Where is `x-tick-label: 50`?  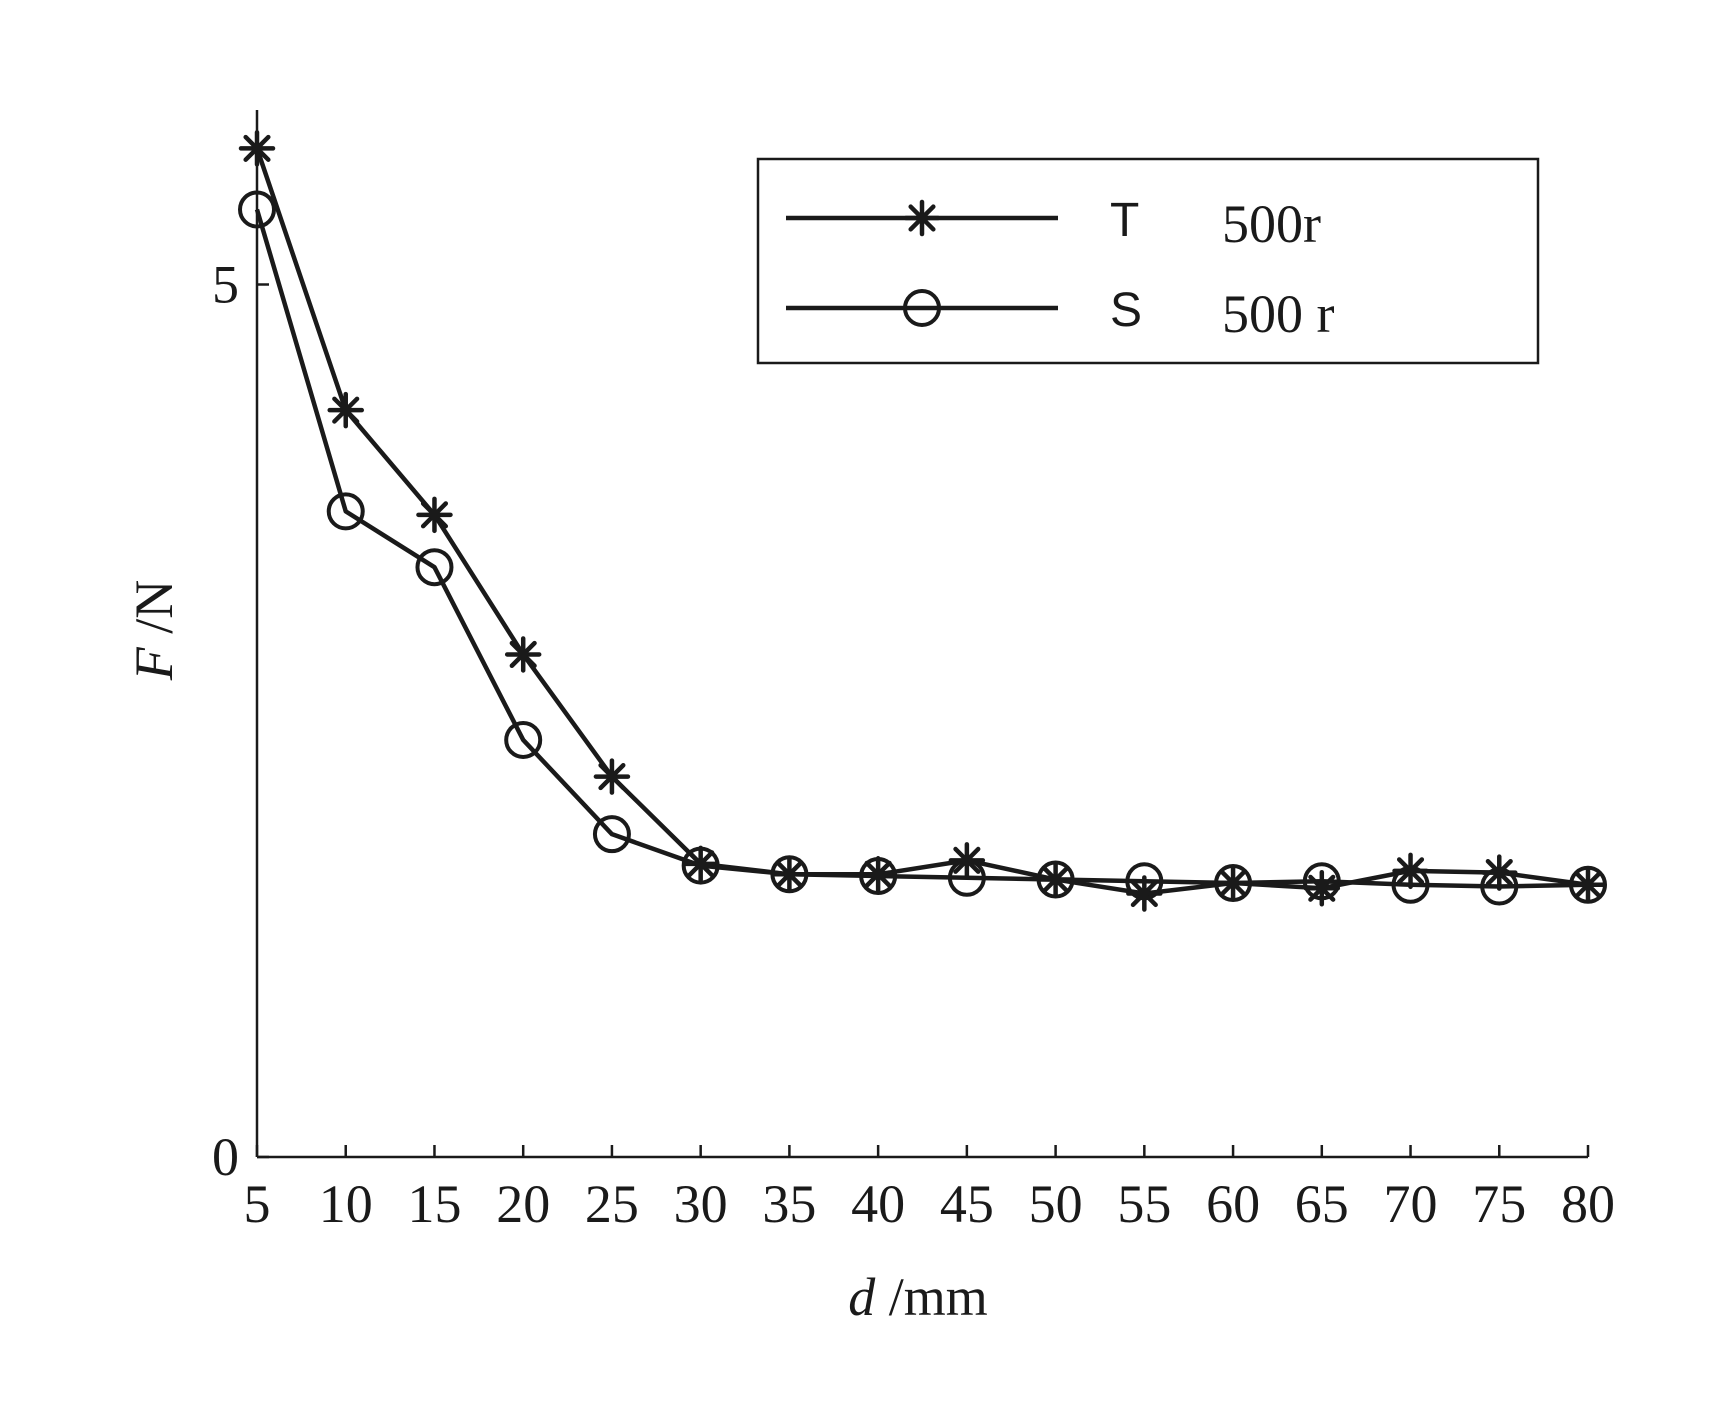 x-tick-label: 50 is located at coordinates (1056, 1204).